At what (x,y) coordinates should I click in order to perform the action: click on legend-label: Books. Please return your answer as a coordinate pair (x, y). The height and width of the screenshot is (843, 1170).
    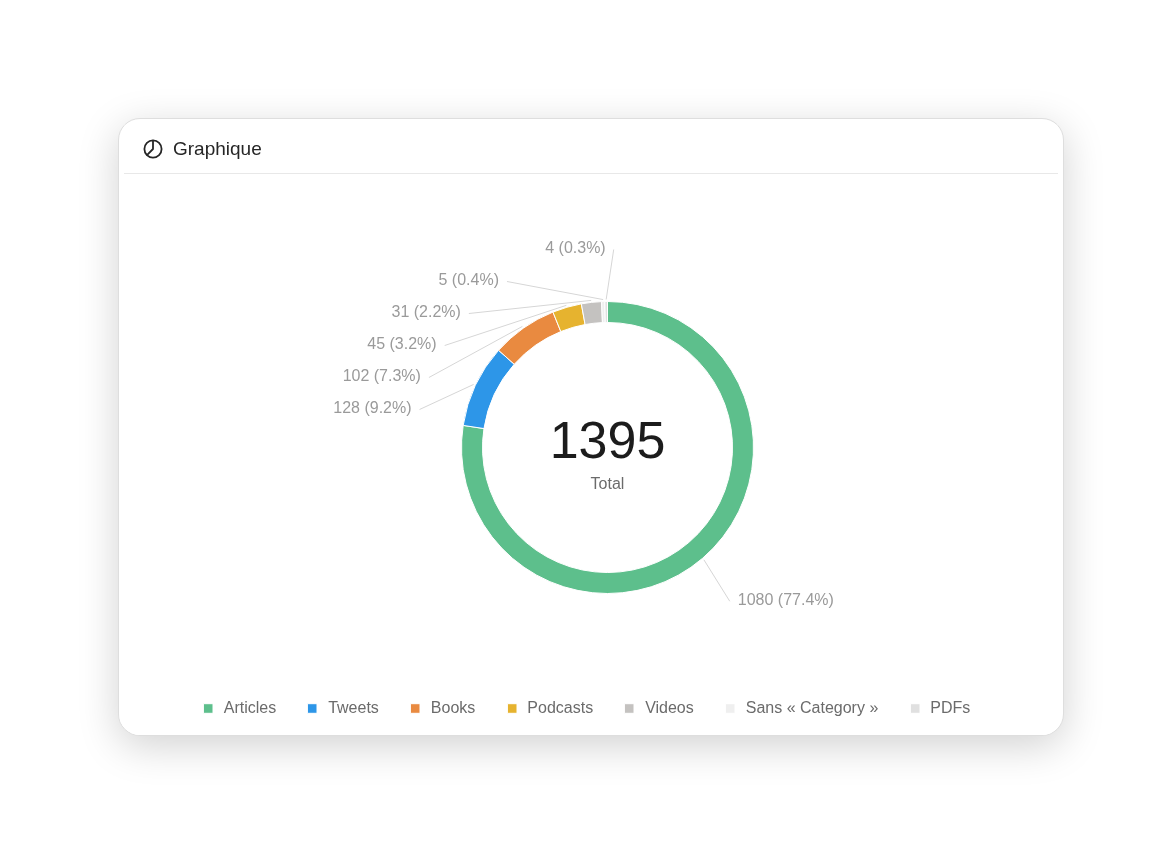
    Looking at the image, I should click on (453, 708).